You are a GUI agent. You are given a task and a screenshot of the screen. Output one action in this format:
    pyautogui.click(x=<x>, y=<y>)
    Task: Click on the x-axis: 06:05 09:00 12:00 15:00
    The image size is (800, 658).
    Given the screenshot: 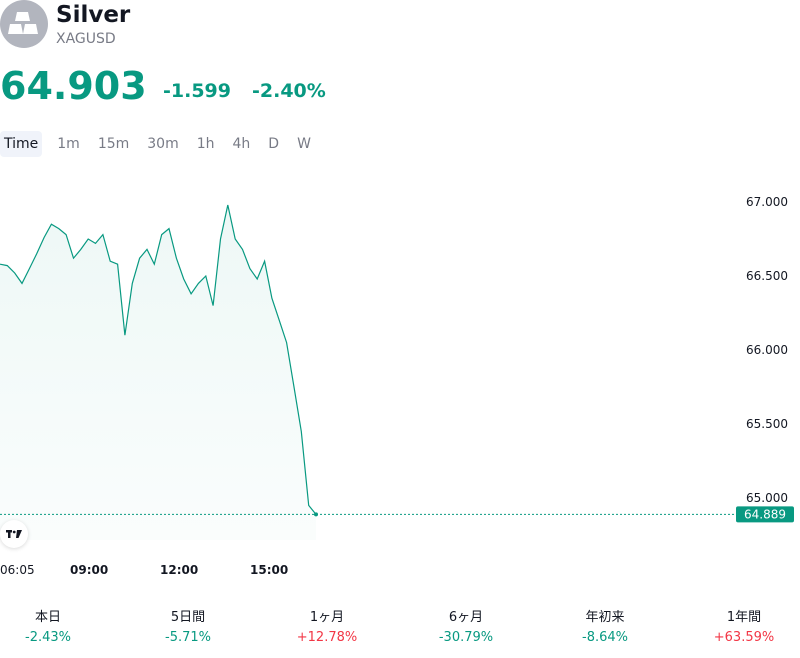 What is the action you would take?
    pyautogui.click(x=144, y=570)
    